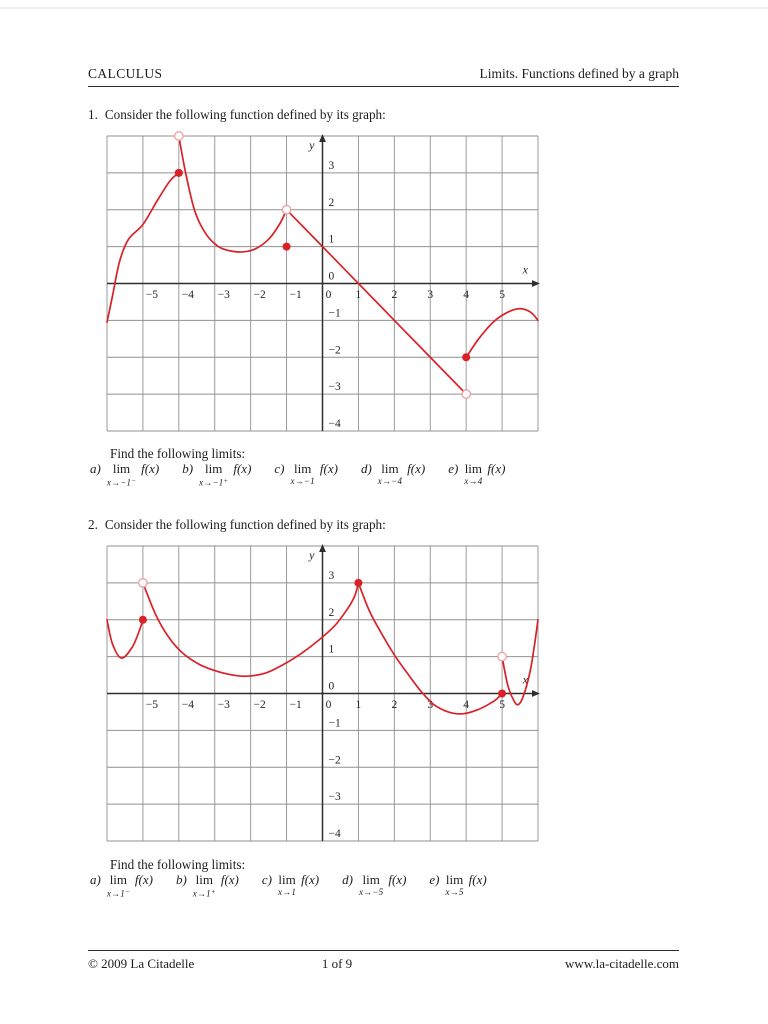 The width and height of the screenshot is (768, 1024). I want to click on problem-1-number: 1., so click(93, 114).